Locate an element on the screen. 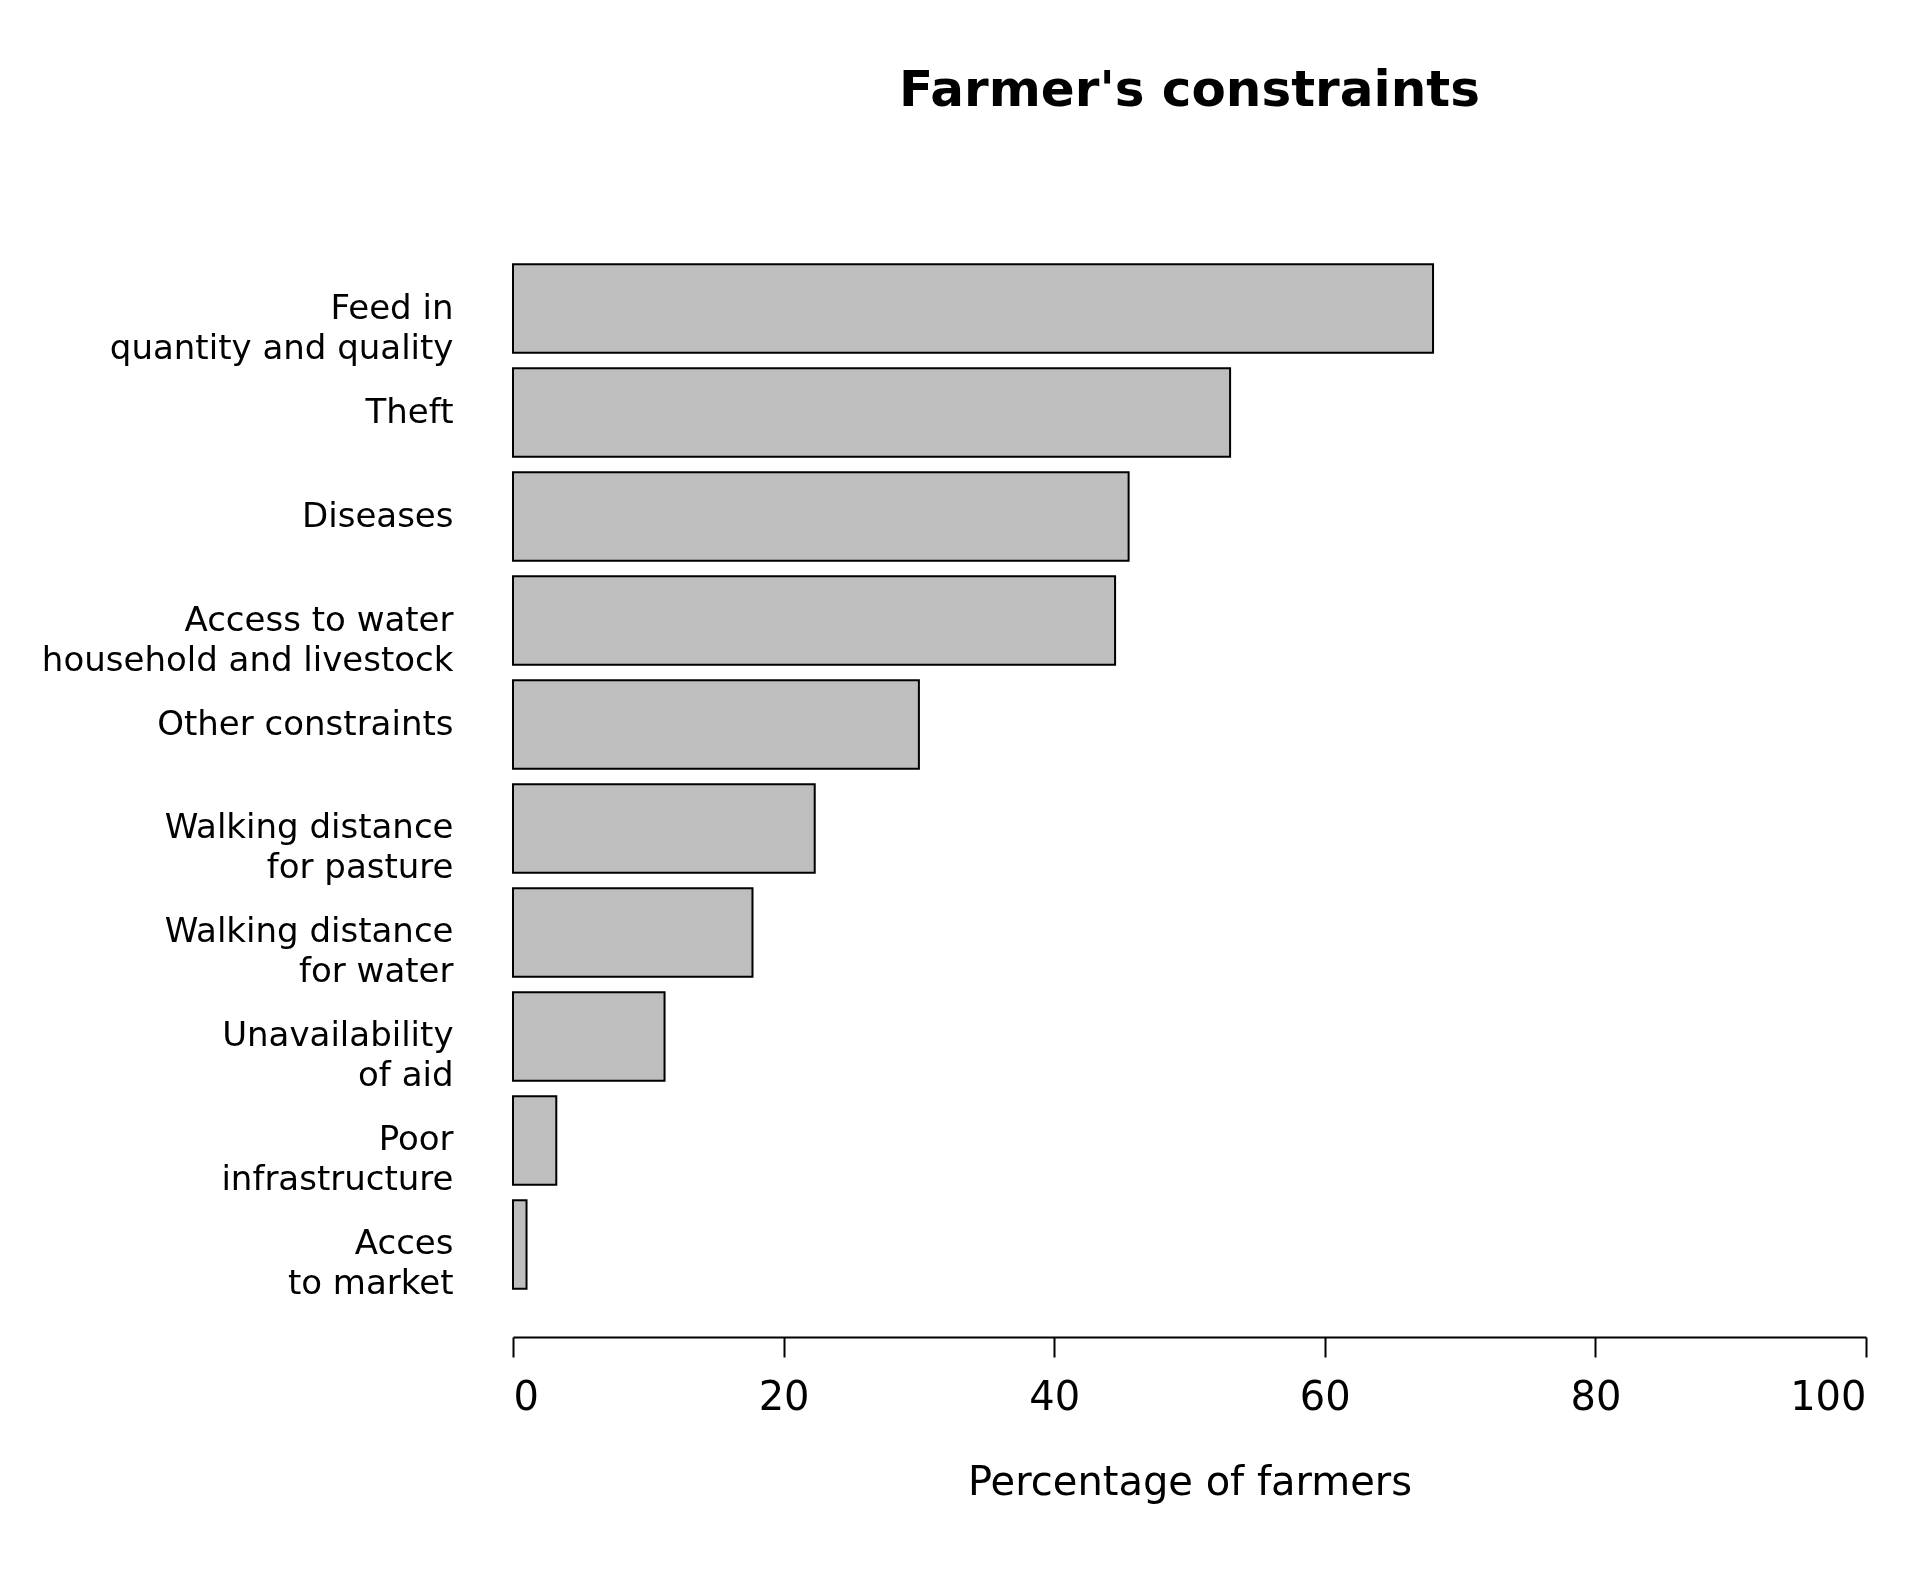  y-tick-label: Other constraints is located at coordinates (305, 722).